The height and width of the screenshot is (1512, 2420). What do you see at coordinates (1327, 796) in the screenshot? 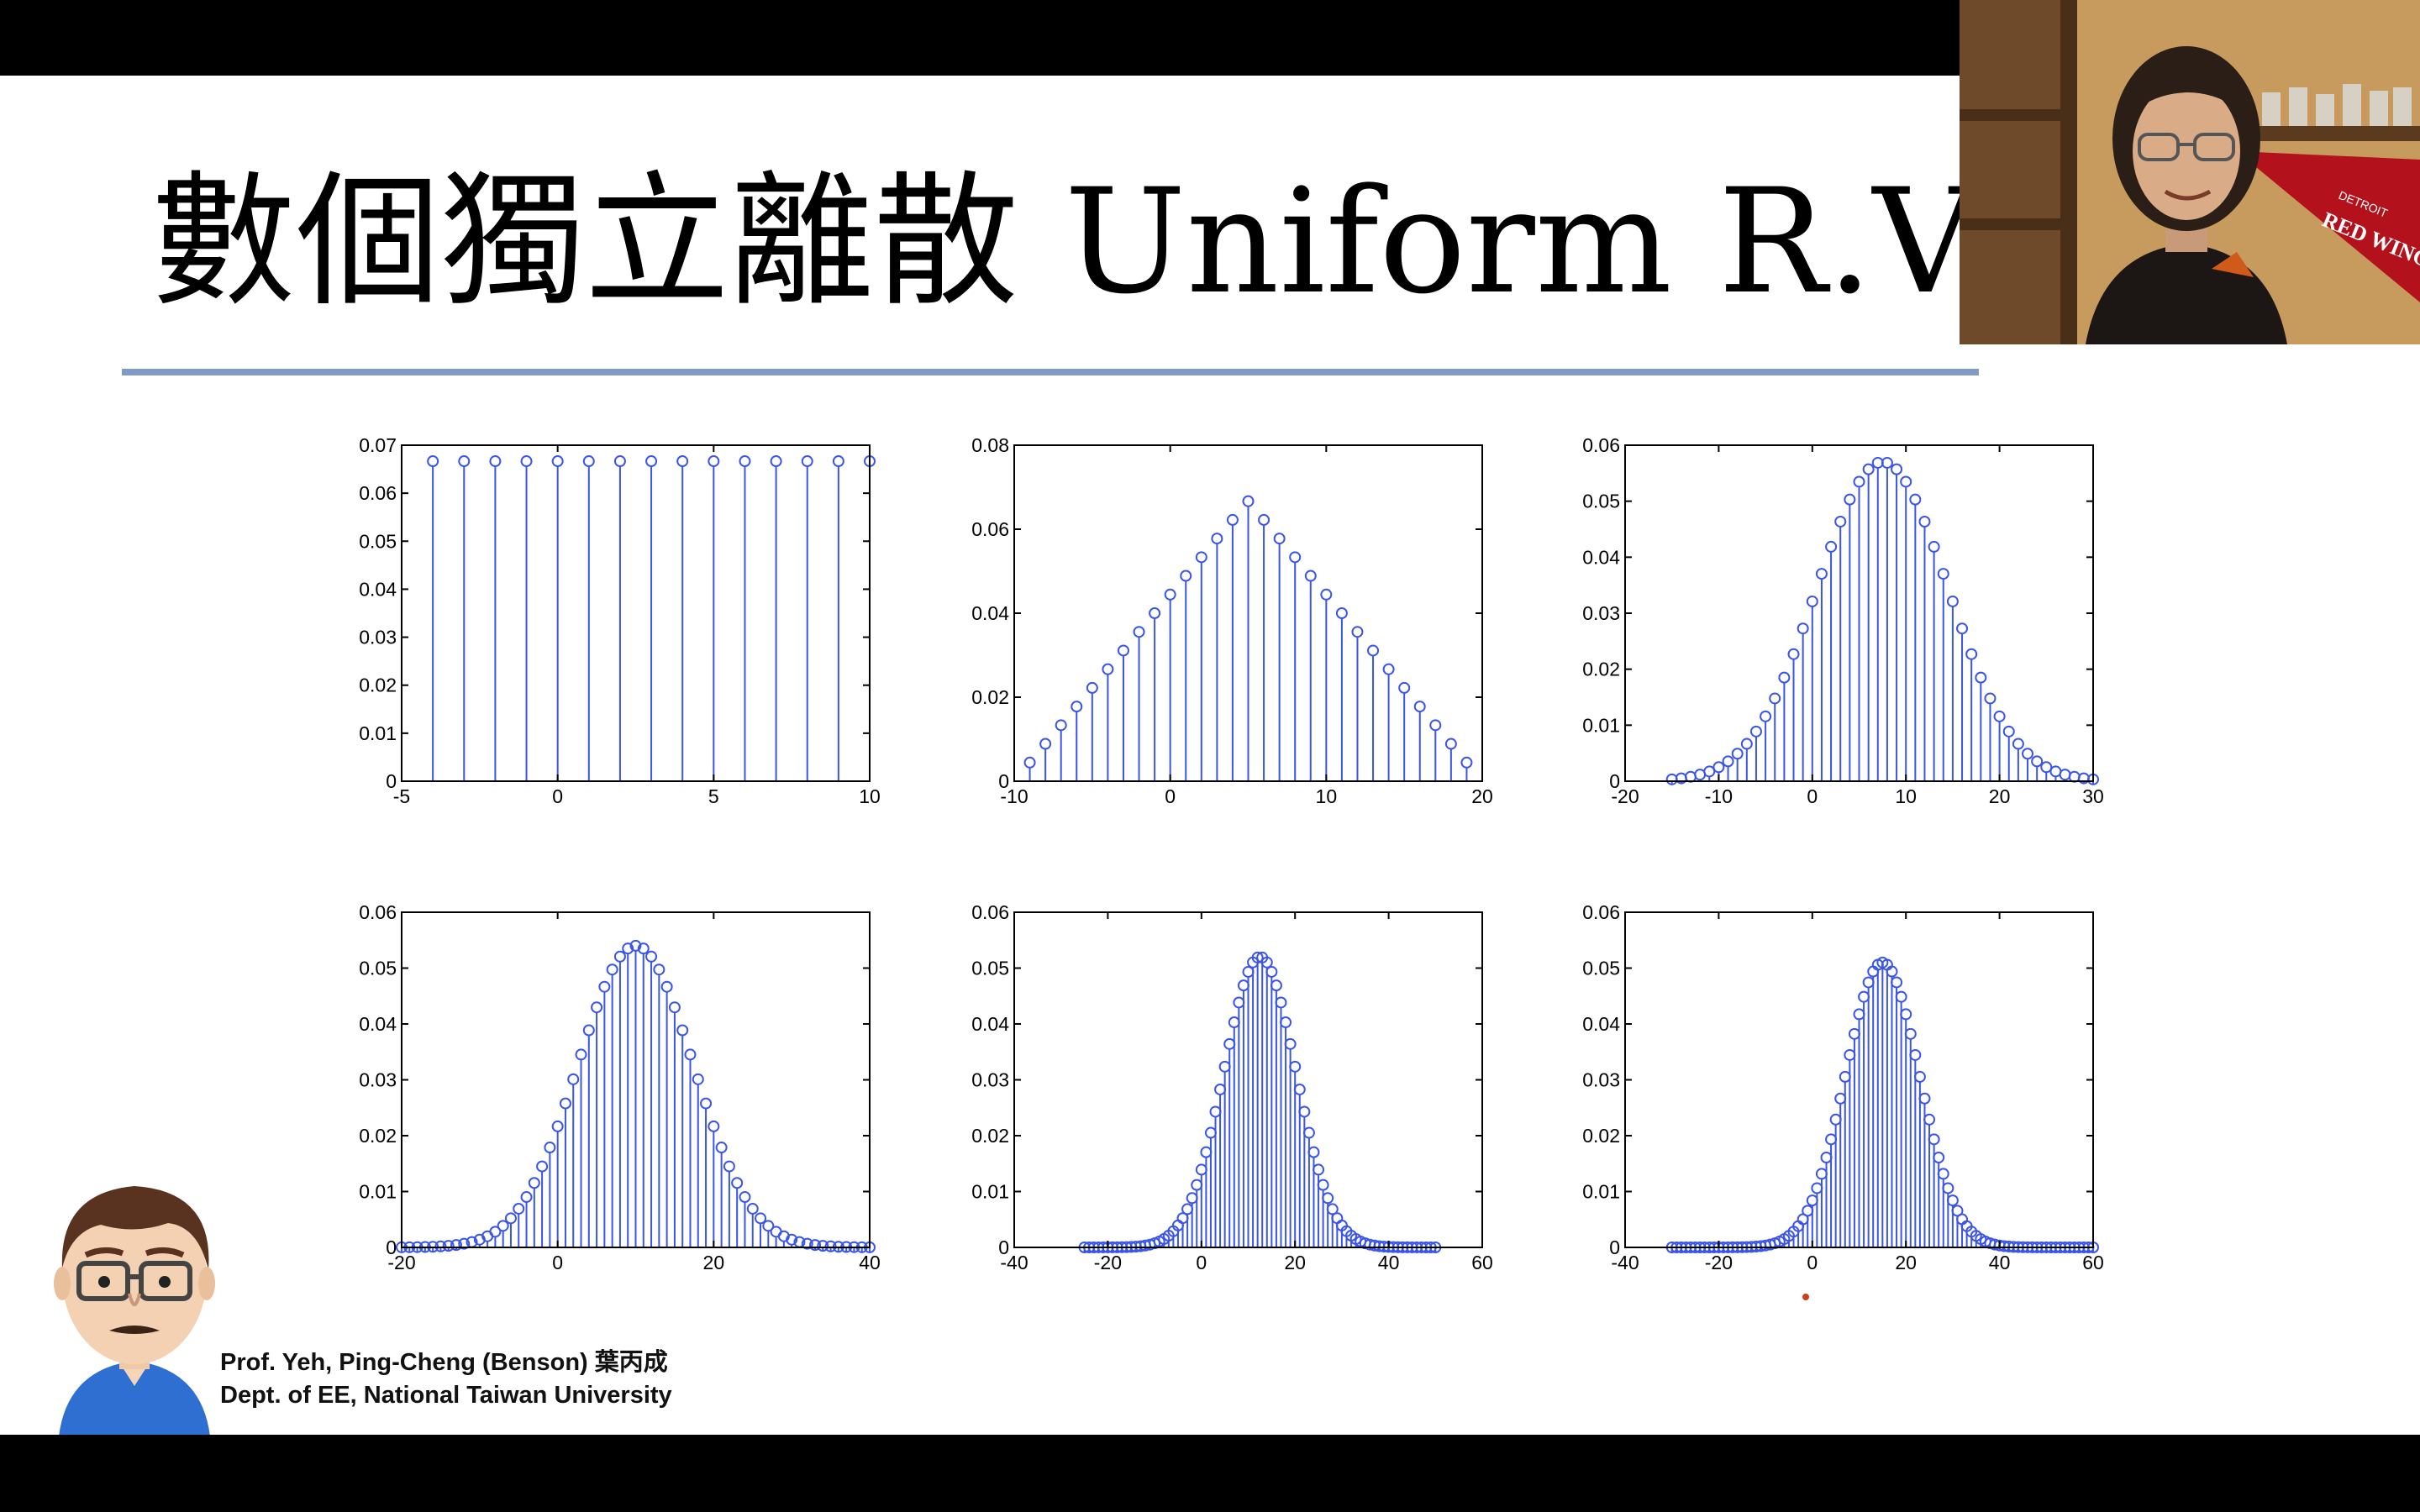
I see `x-tick-label: 10` at bounding box center [1327, 796].